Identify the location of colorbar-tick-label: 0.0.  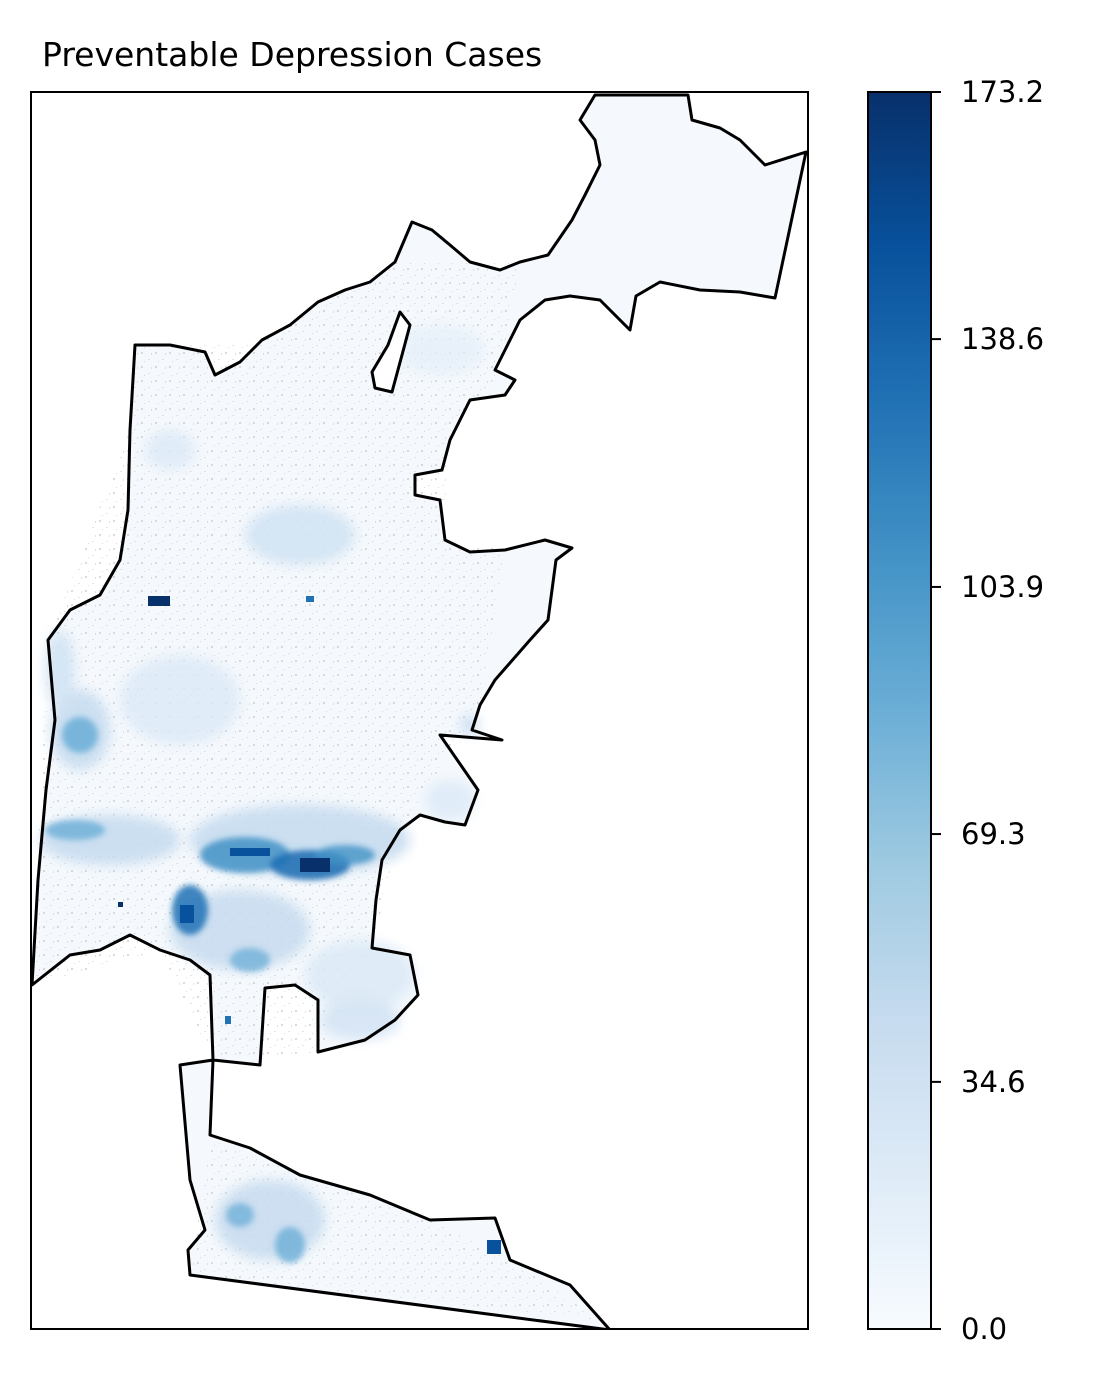
(984, 1329).